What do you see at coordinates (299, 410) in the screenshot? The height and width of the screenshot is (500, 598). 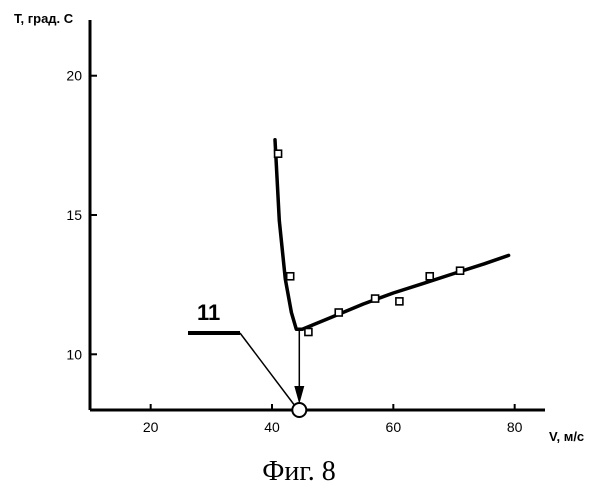 I see `minimum-point-circle` at bounding box center [299, 410].